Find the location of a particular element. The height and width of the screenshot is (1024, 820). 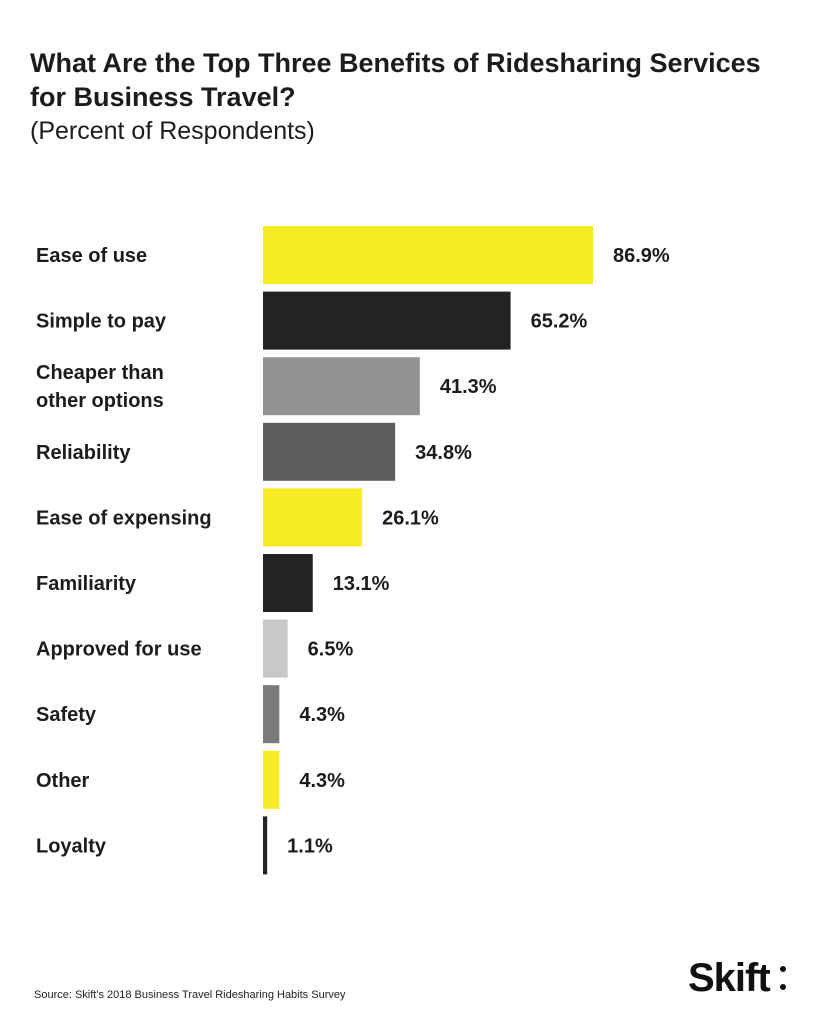

value-label-2: 41.3% is located at coordinates (468, 387).